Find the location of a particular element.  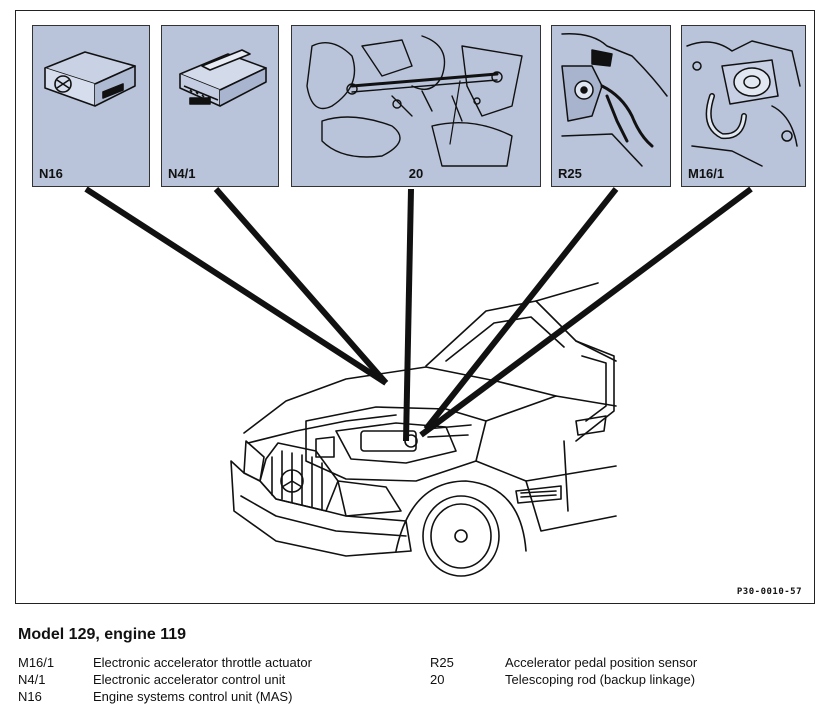

control-unit-n16-illustration is located at coordinates (90, 79).